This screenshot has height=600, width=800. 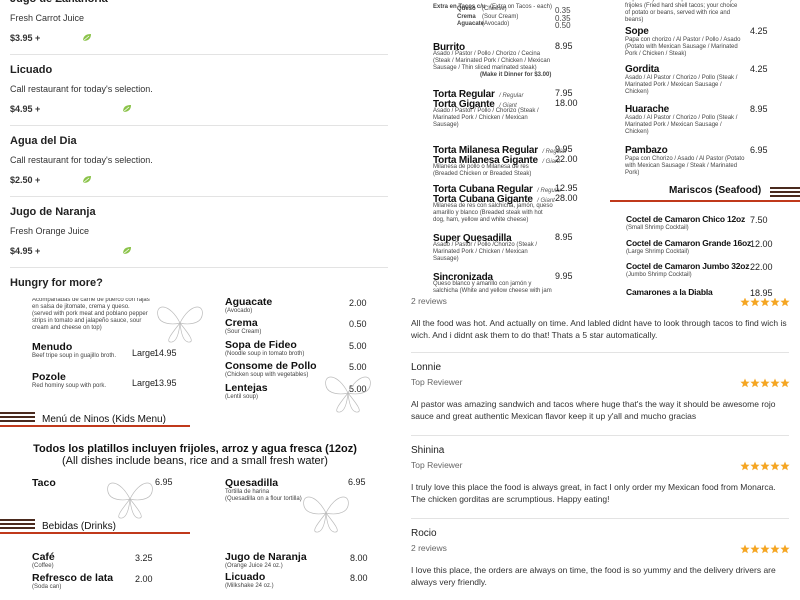 I want to click on item-price: 12.00, so click(x=761, y=244).